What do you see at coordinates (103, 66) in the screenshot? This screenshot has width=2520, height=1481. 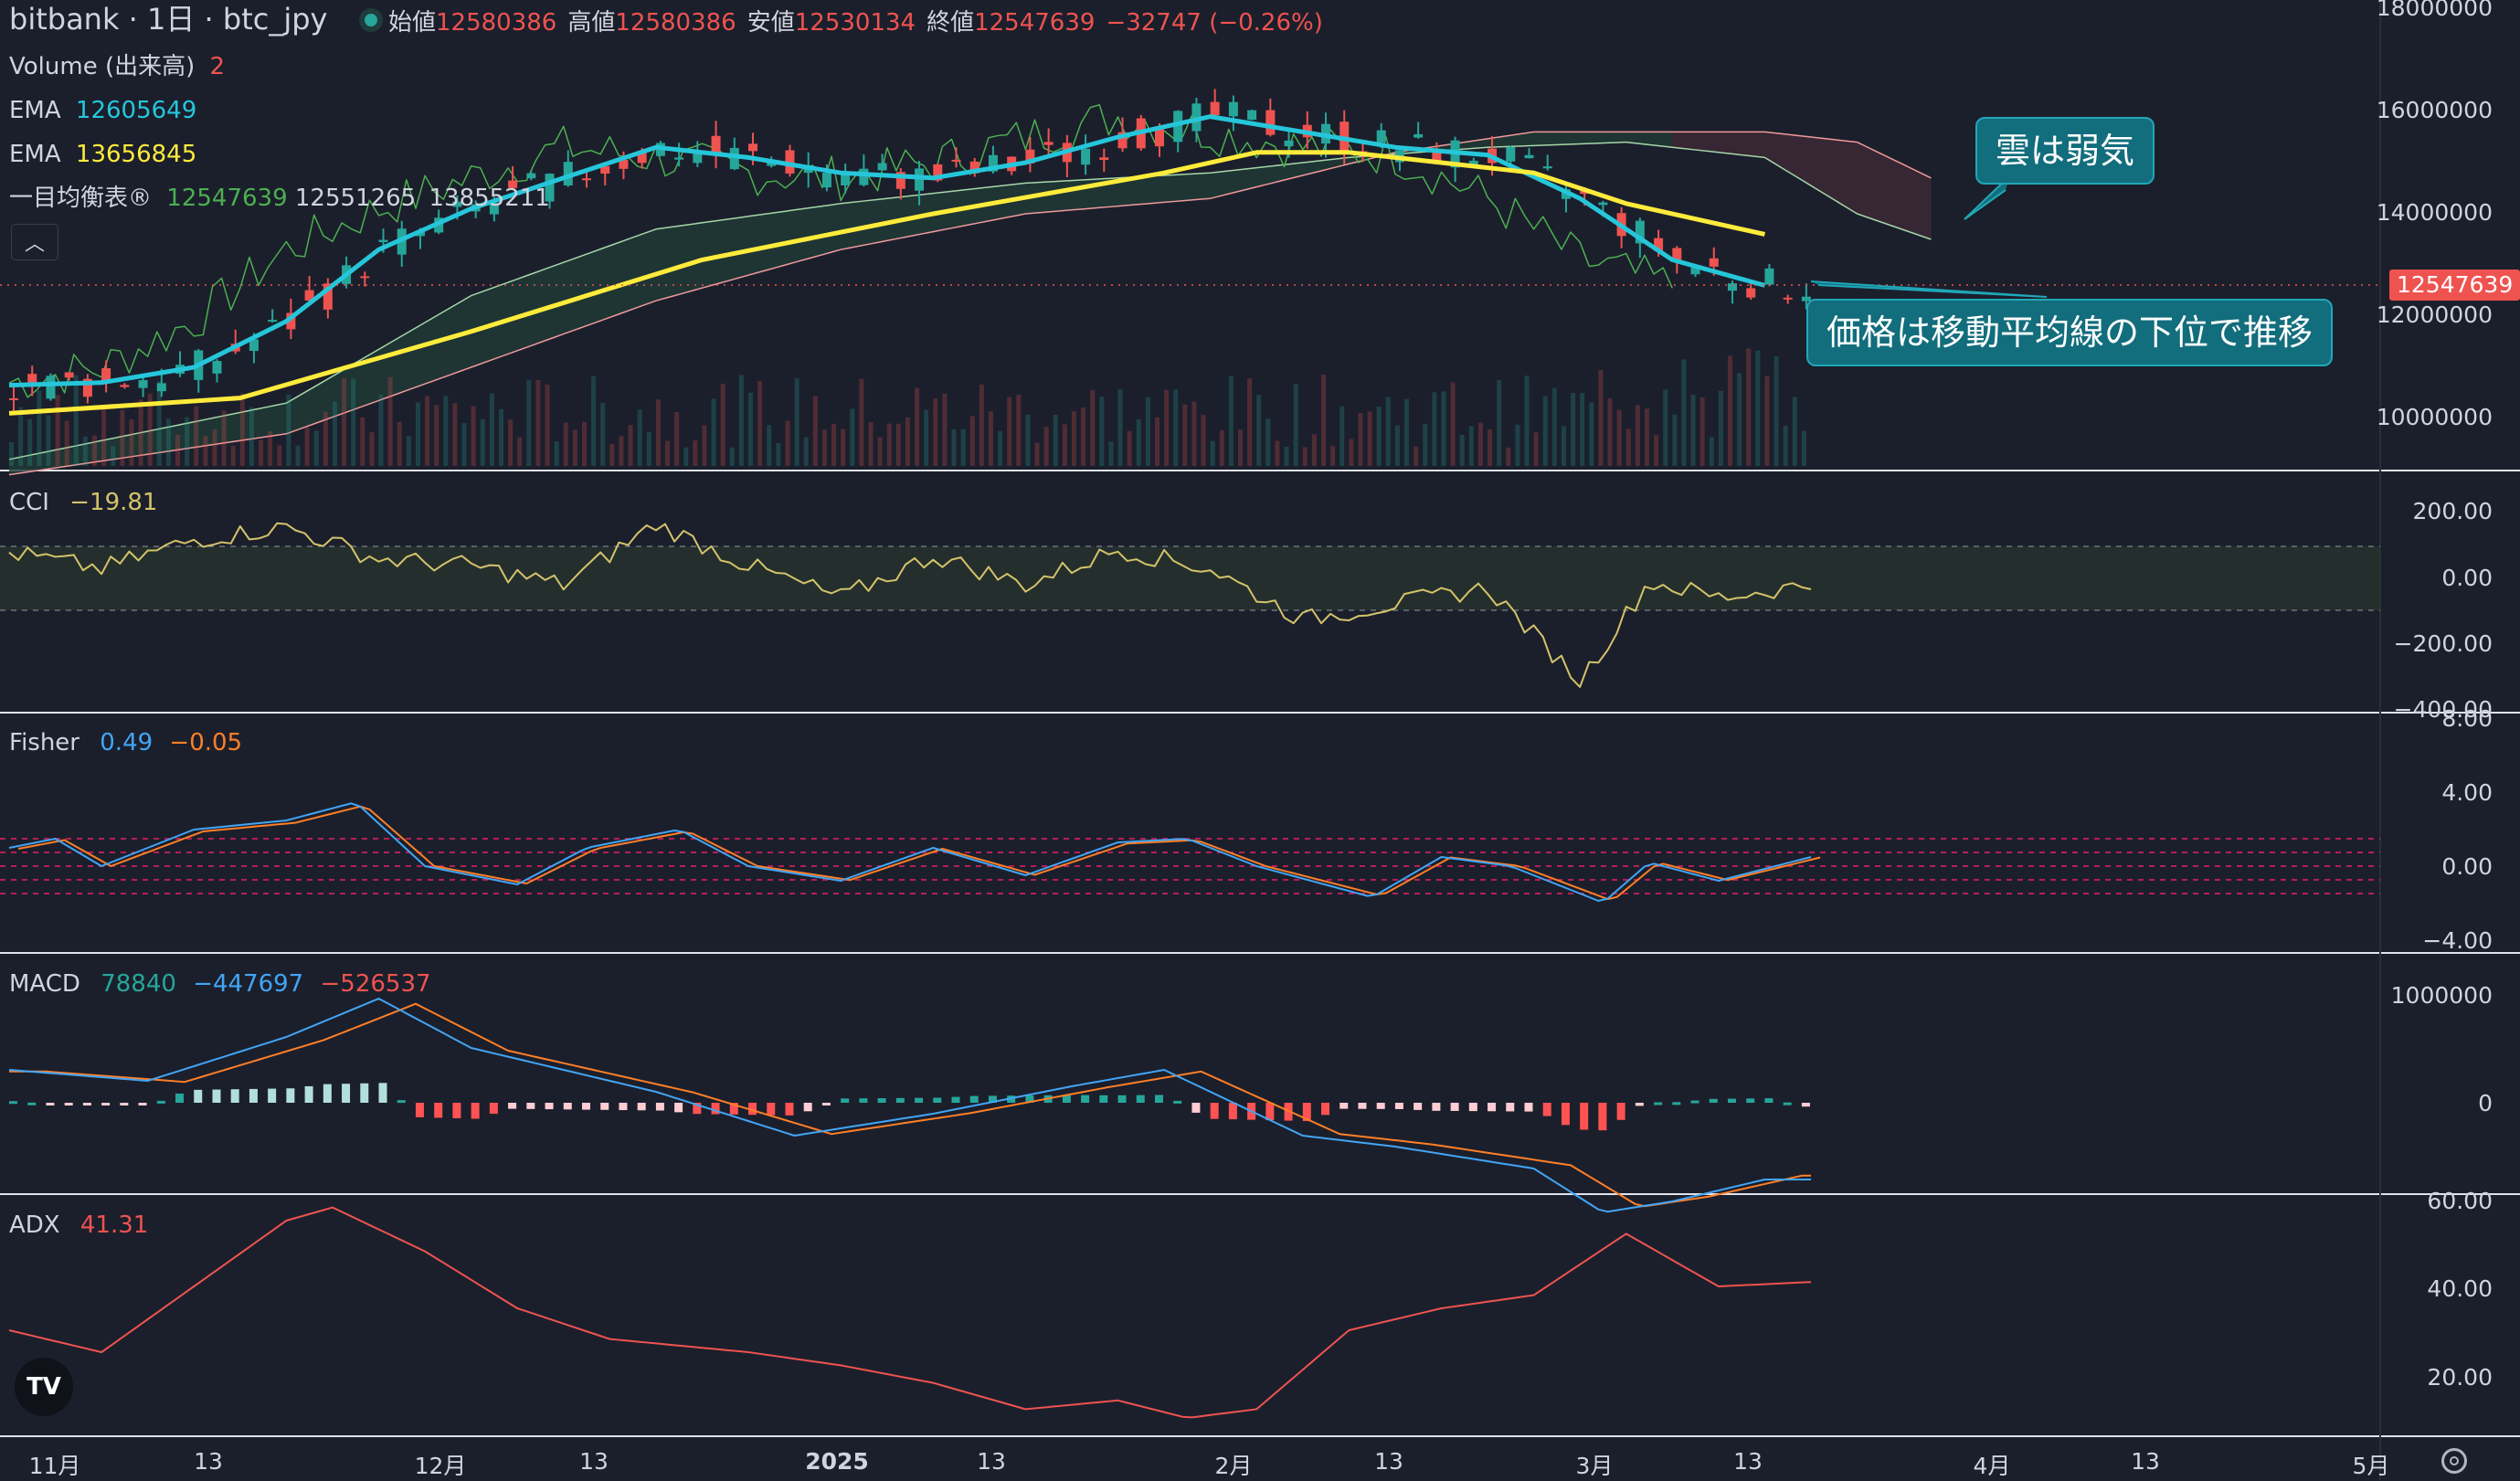 I see `volume-label: Volume (出来高)` at bounding box center [103, 66].